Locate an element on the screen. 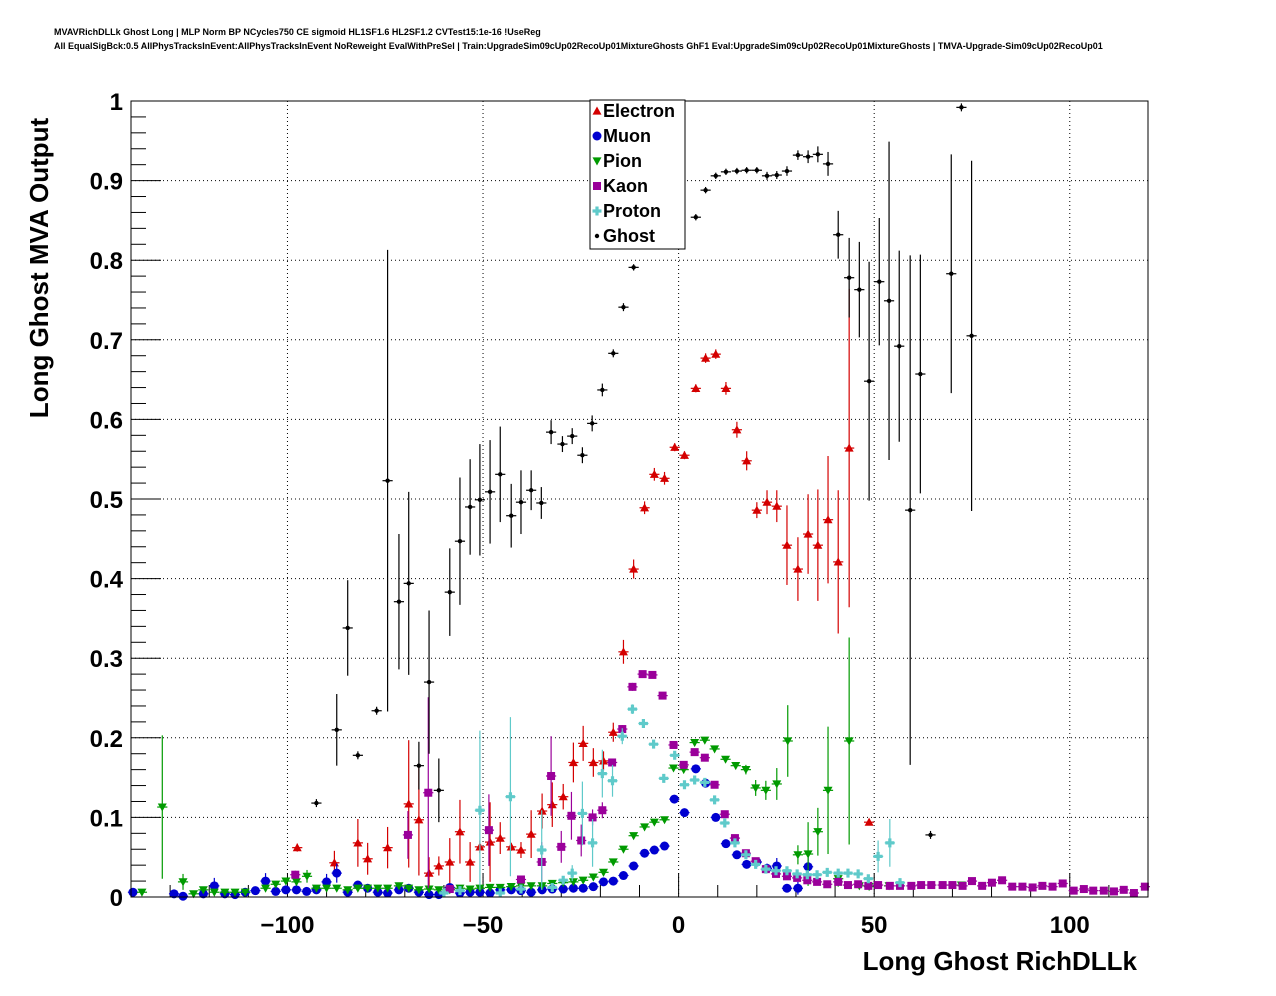 The height and width of the screenshot is (996, 1276). legend-label: Pion is located at coordinates (622, 161).